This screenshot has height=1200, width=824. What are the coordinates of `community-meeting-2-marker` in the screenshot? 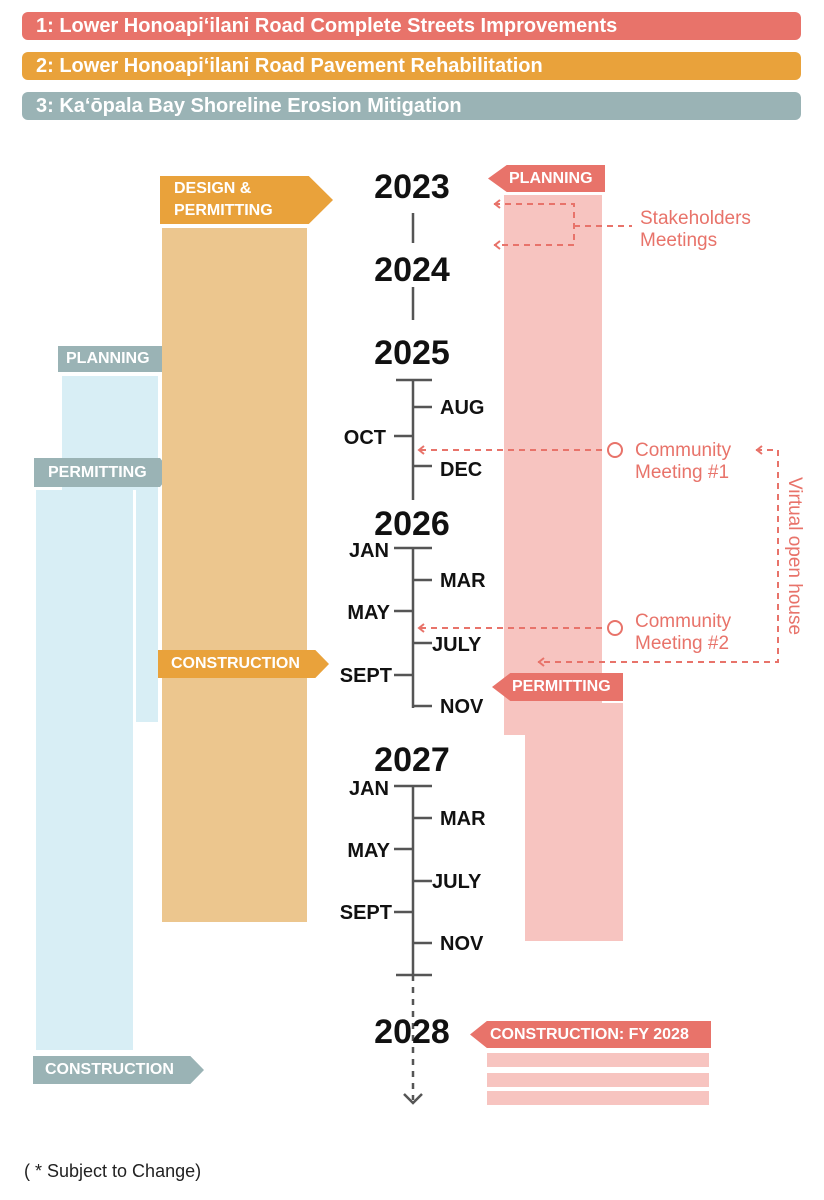 It's located at (615, 628).